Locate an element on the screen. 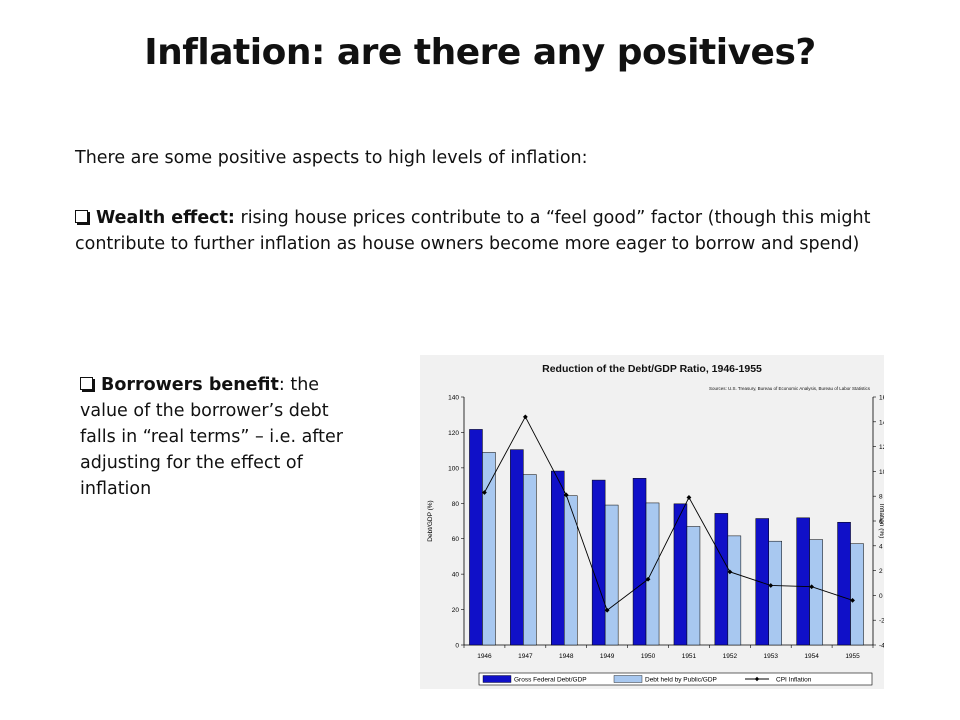  y2-tick-label: 6 is located at coordinates (881, 522).